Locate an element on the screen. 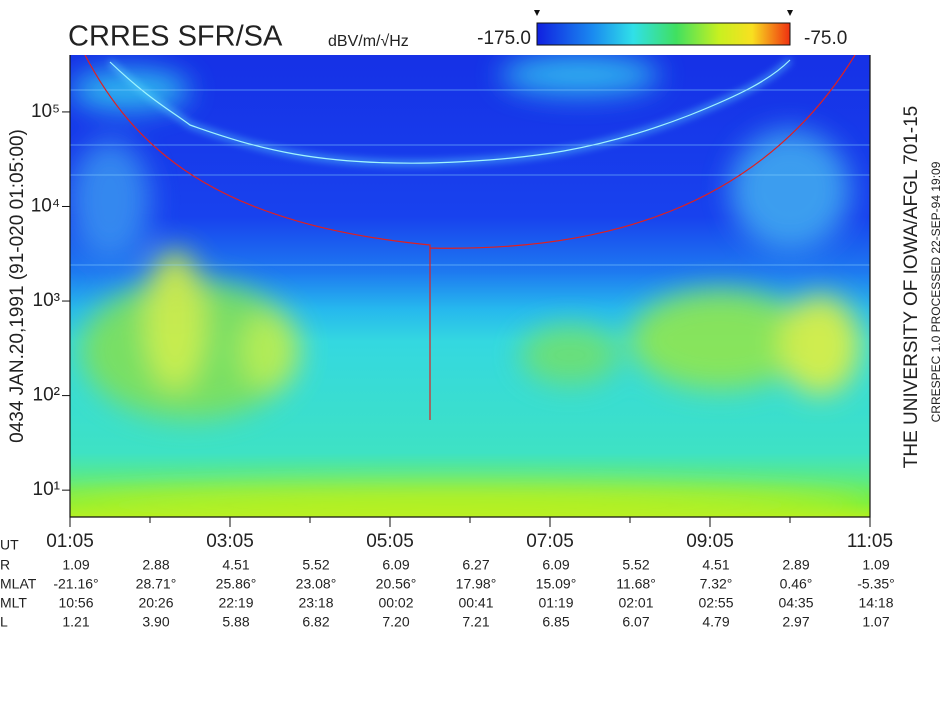  ephemeris-value: 23:18 is located at coordinates (315, 603).